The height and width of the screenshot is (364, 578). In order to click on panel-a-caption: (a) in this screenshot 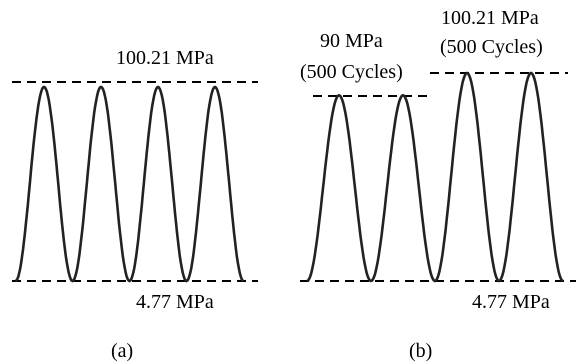, I will do `click(122, 351)`.